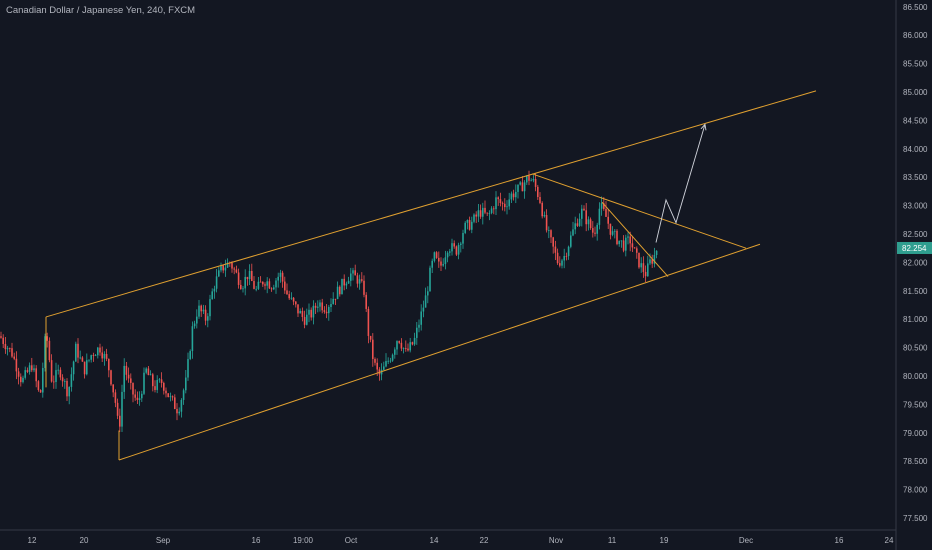 The width and height of the screenshot is (932, 550). I want to click on time-axis: 12 20 Sep 16 19:00 Oct 14 22 Nov 11 19 Dec 16 24, so click(461, 540).